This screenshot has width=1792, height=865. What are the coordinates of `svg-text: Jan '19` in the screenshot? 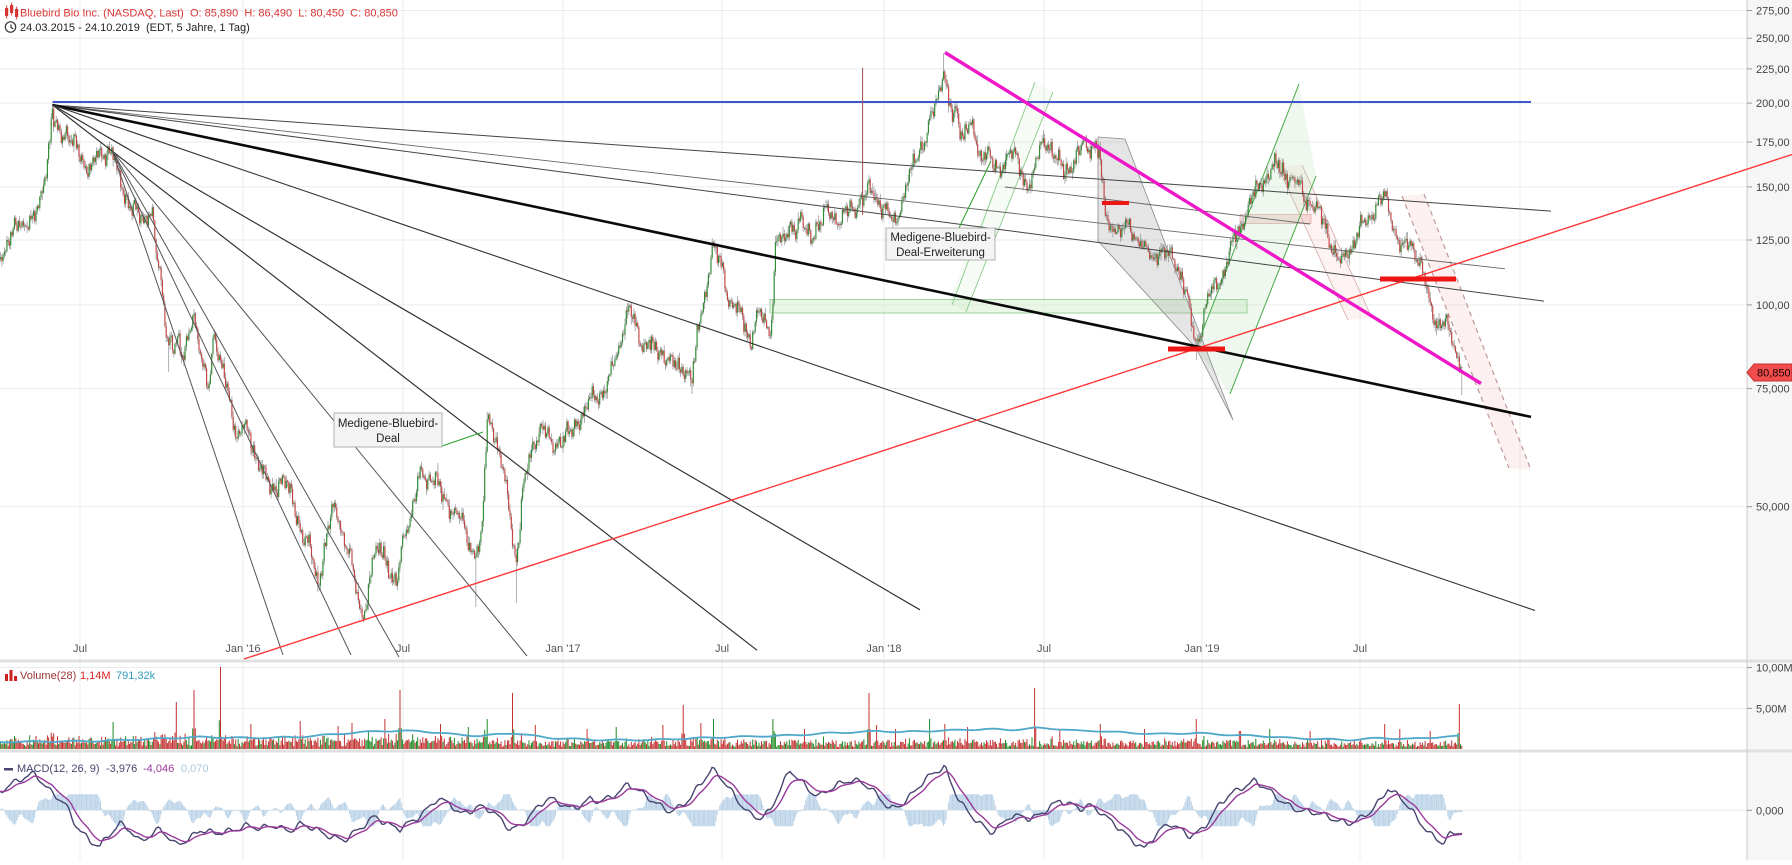 It's located at (1201, 649).